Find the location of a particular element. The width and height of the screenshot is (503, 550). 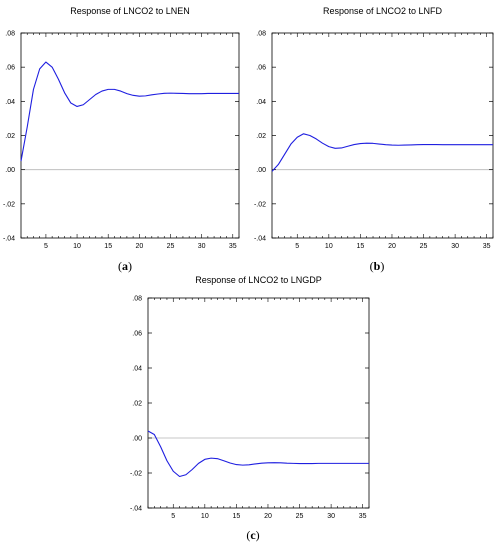

chart-title: Response of LNCO2 to LNEN is located at coordinates (130, 11).